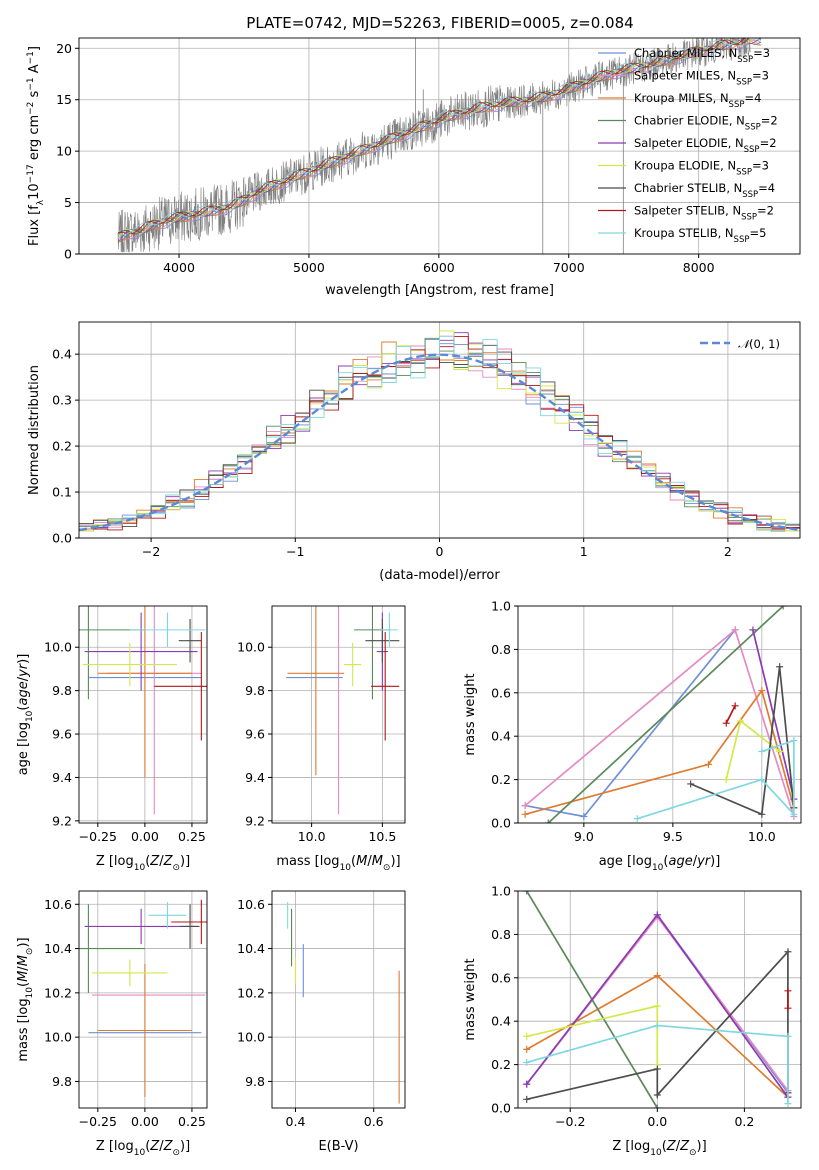 The width and height of the screenshot is (819, 1170). Describe the element at coordinates (501, 692) in the screenshot. I see `y-tick-label: 0.6` at that location.